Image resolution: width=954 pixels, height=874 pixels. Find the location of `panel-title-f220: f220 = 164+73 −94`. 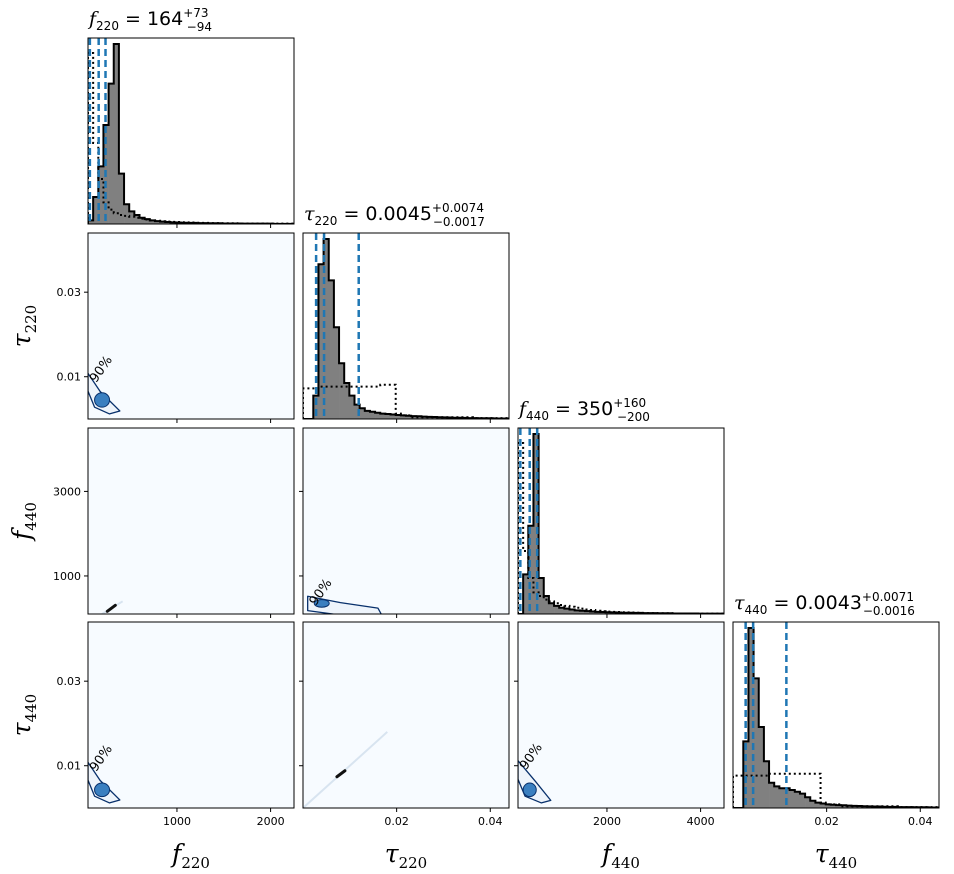

panel-title-f220: f220 = 164+73 −94 is located at coordinates (149, 20).